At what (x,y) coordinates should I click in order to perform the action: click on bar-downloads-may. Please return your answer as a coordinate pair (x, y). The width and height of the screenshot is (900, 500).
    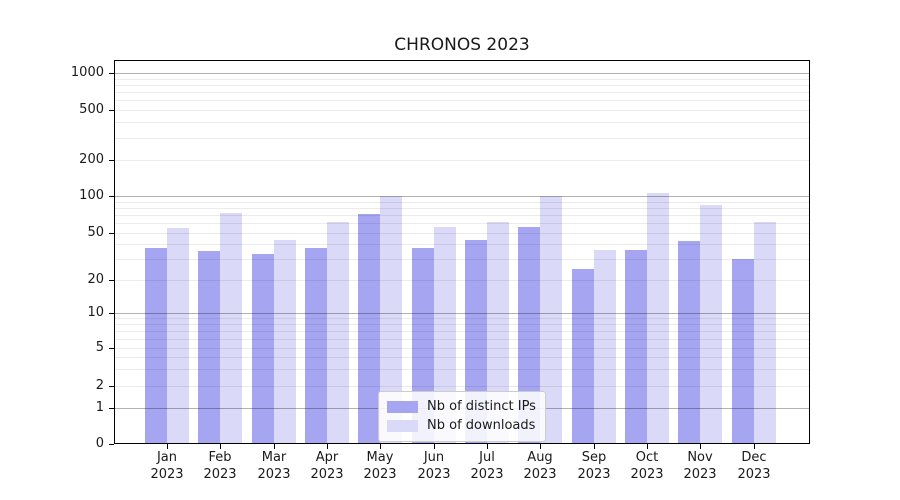
    Looking at the image, I should click on (391, 320).